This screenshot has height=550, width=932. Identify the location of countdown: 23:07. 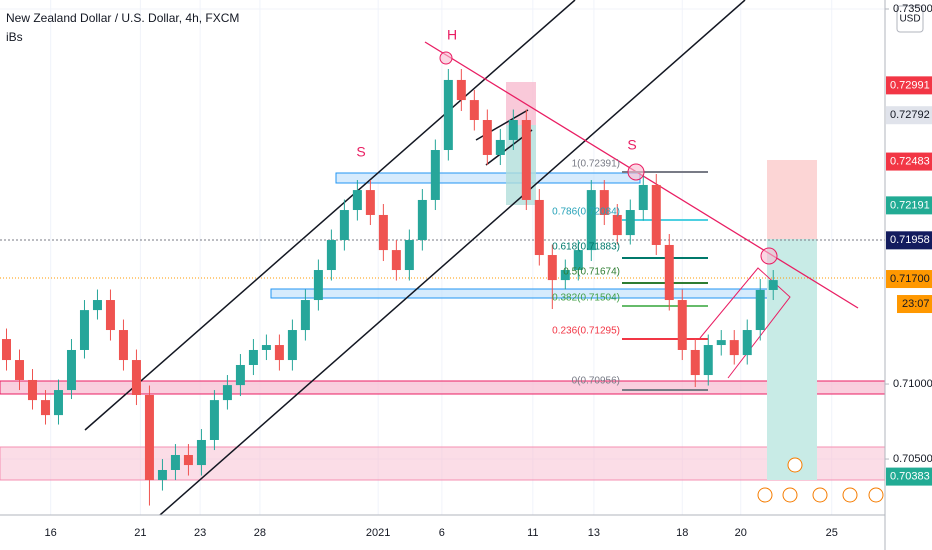
(916, 304).